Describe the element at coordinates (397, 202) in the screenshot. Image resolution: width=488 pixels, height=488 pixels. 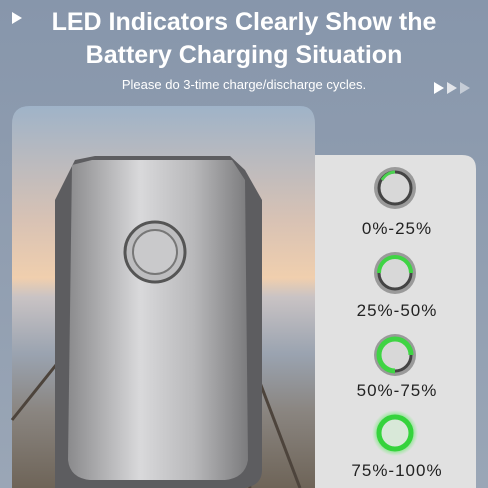
I see `indicator: 0%-25%` at that location.